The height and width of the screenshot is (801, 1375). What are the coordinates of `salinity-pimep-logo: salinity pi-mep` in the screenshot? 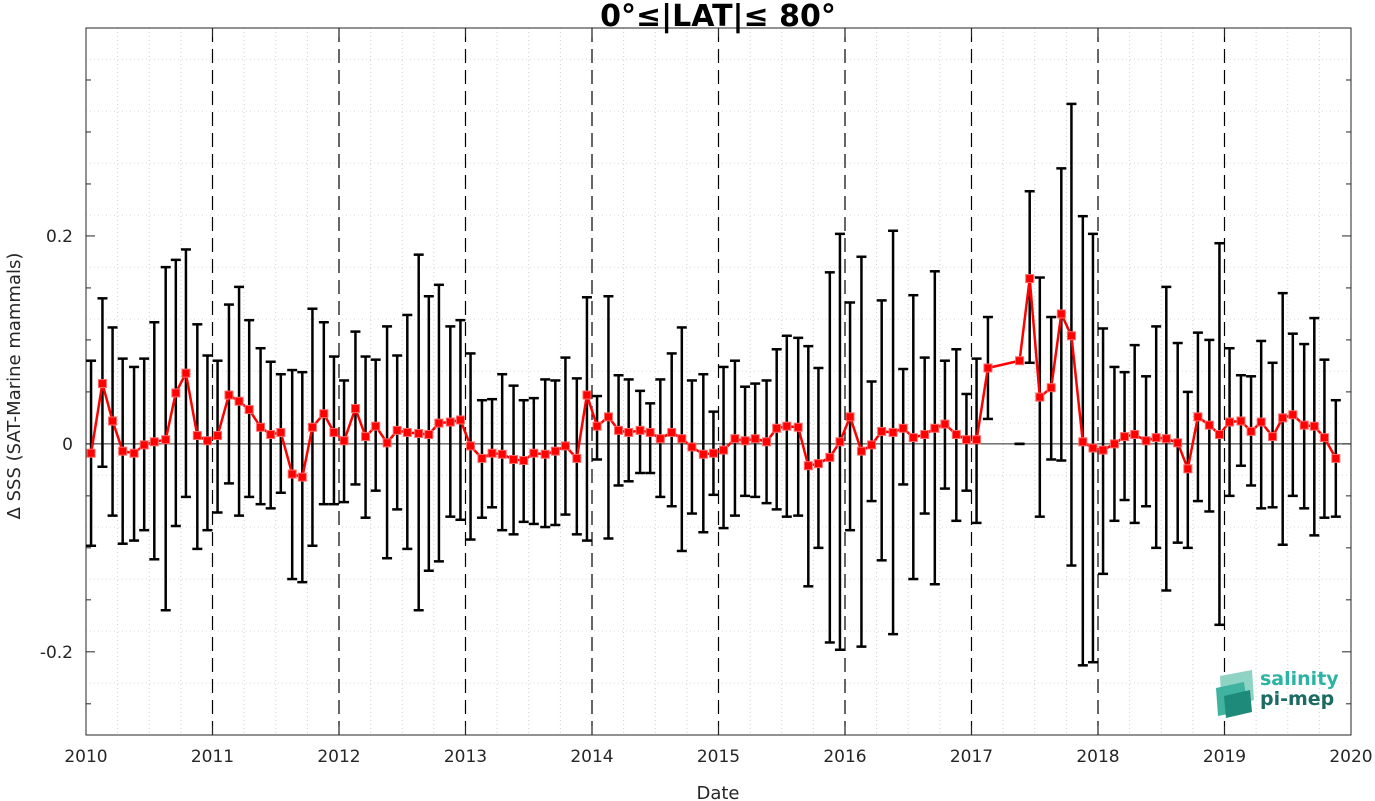 It's located at (1279, 692).